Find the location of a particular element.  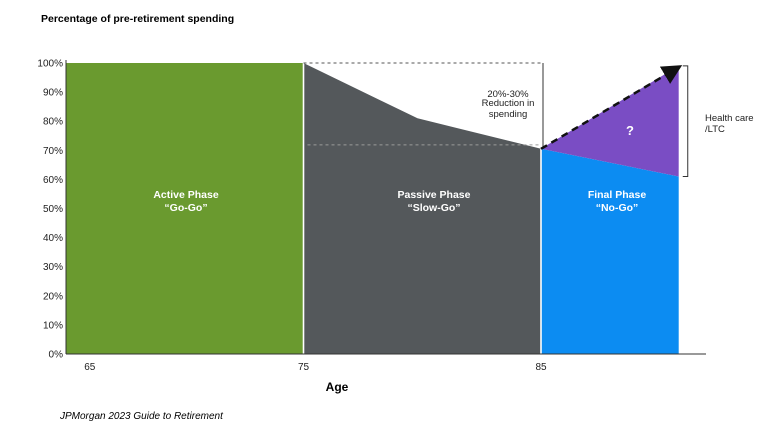

x-tick-label-75: 75 is located at coordinates (304, 367).